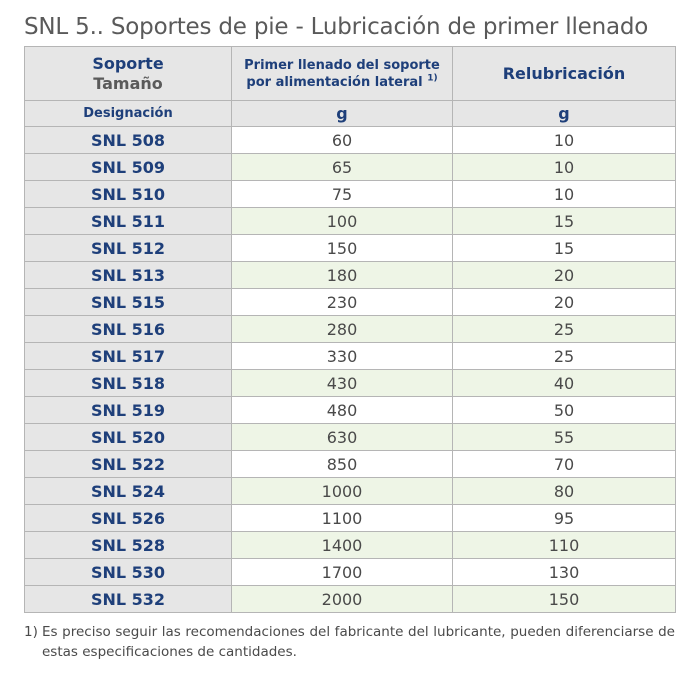 The width and height of the screenshot is (700, 700). I want to click on header-first-fill-line1: Primer llenado del soporte, so click(342, 65).